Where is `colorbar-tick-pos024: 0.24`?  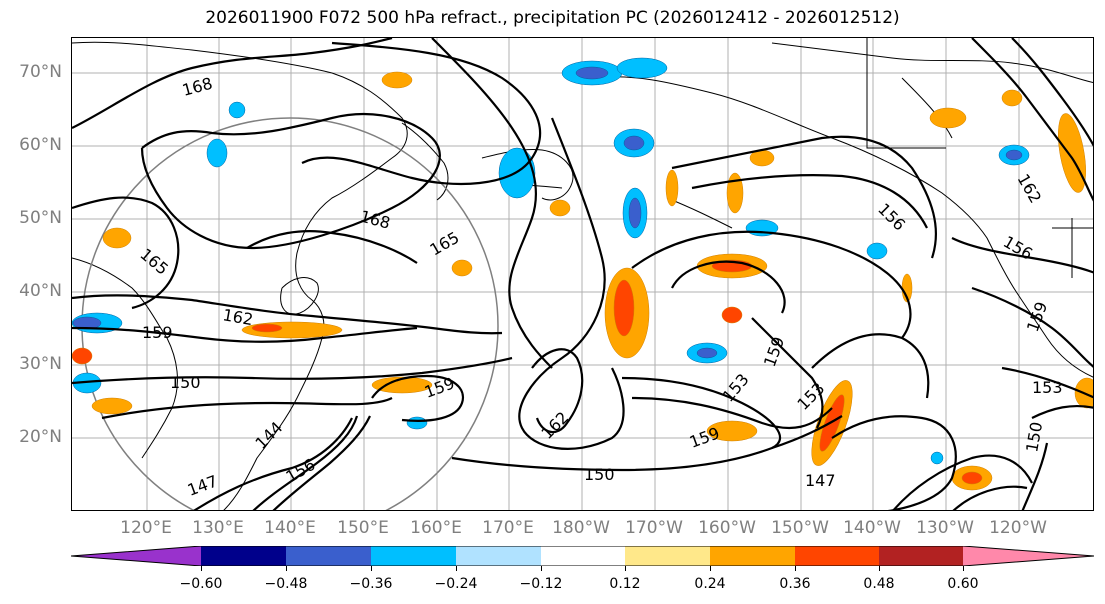
colorbar-tick-pos024: 0.24 is located at coordinates (710, 584).